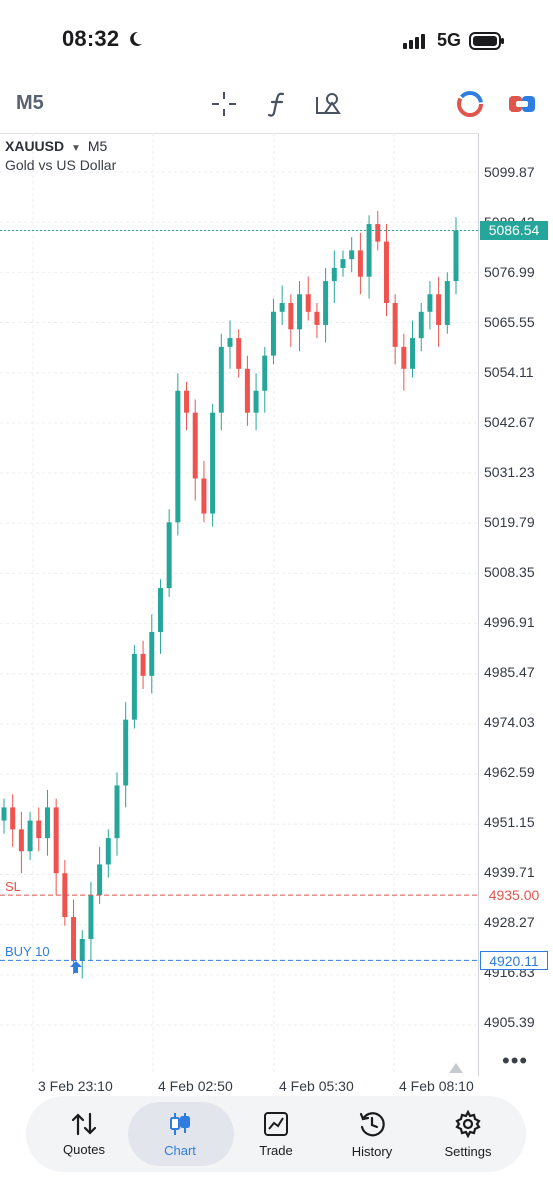 This screenshot has height=1200, width=553. What do you see at coordinates (195, 1086) in the screenshot?
I see `time-label: 4 Feb 02:50` at bounding box center [195, 1086].